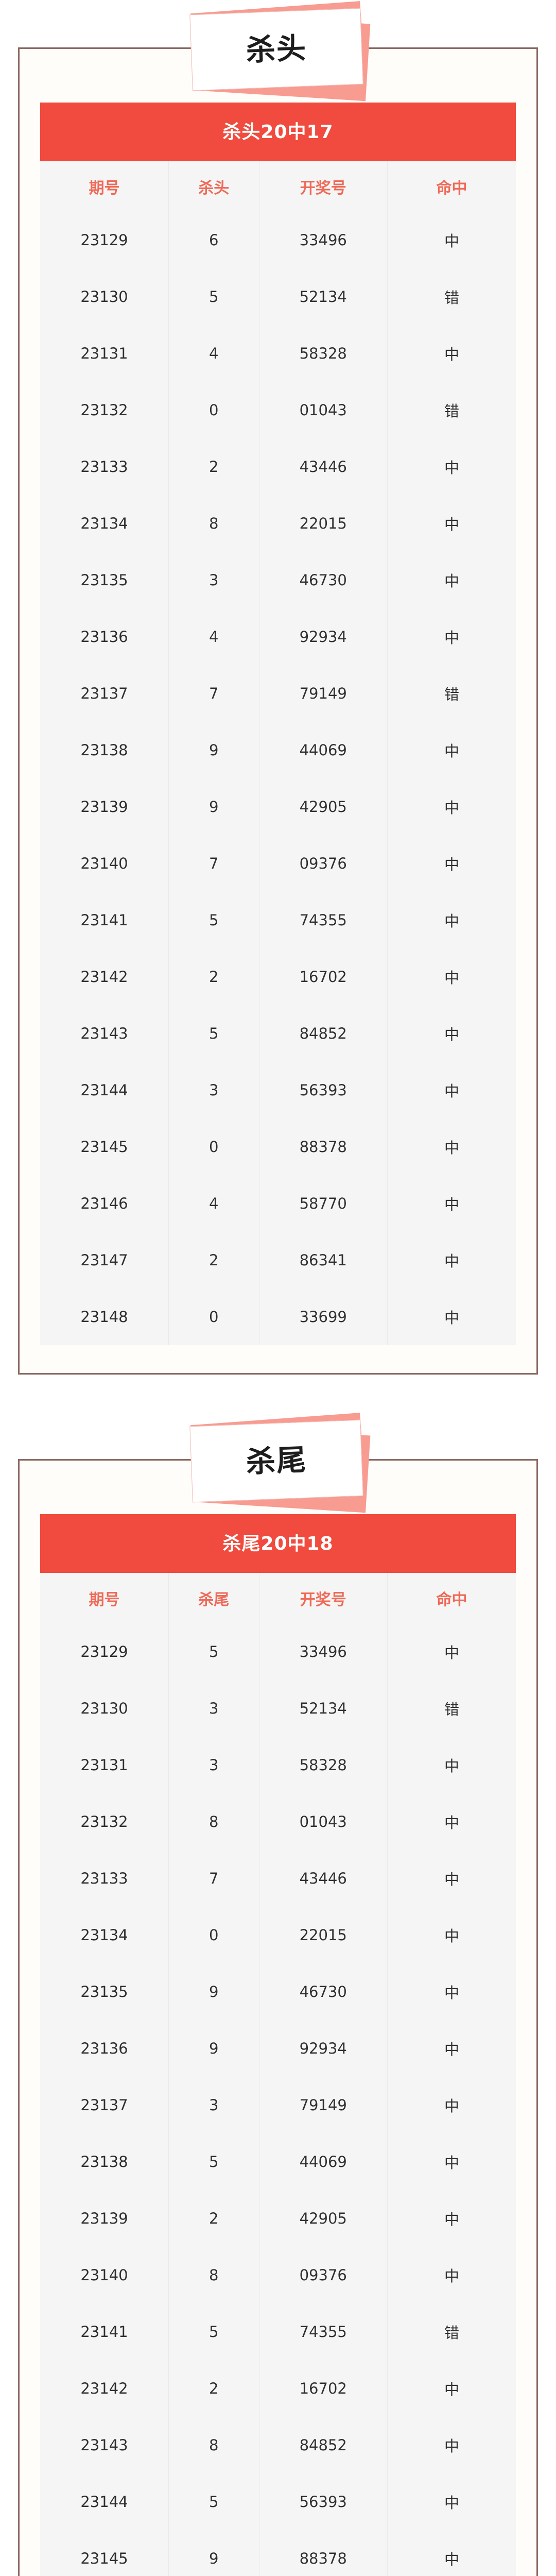  I want to click on table-row: 23137 3 79149 中, so click(278, 2105).